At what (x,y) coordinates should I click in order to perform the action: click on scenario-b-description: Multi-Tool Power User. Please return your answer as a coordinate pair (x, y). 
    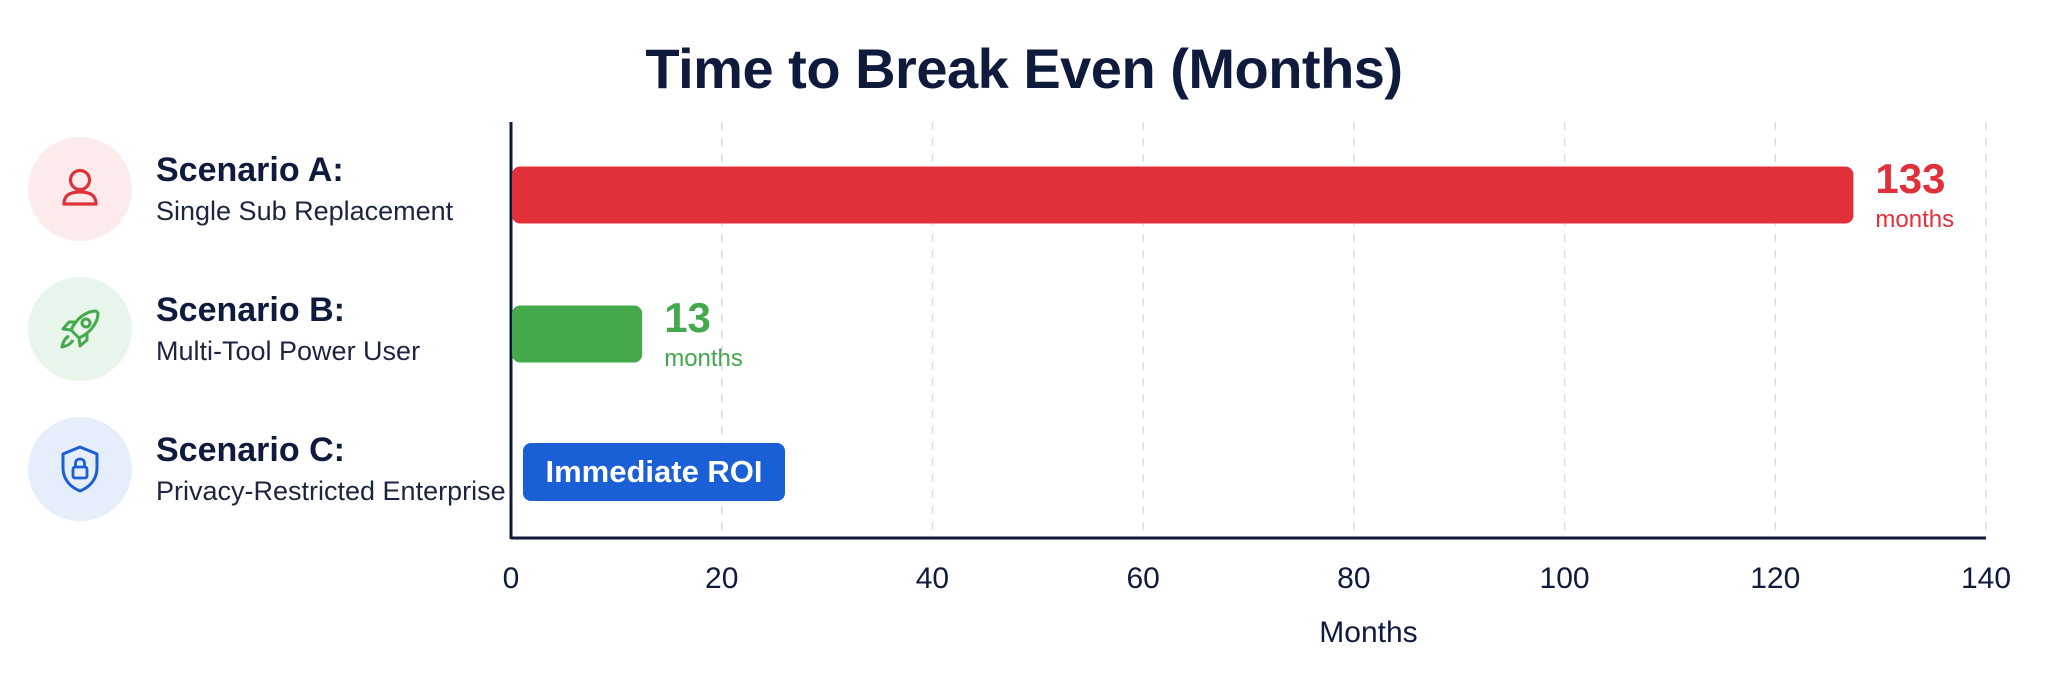
    Looking at the image, I should click on (288, 351).